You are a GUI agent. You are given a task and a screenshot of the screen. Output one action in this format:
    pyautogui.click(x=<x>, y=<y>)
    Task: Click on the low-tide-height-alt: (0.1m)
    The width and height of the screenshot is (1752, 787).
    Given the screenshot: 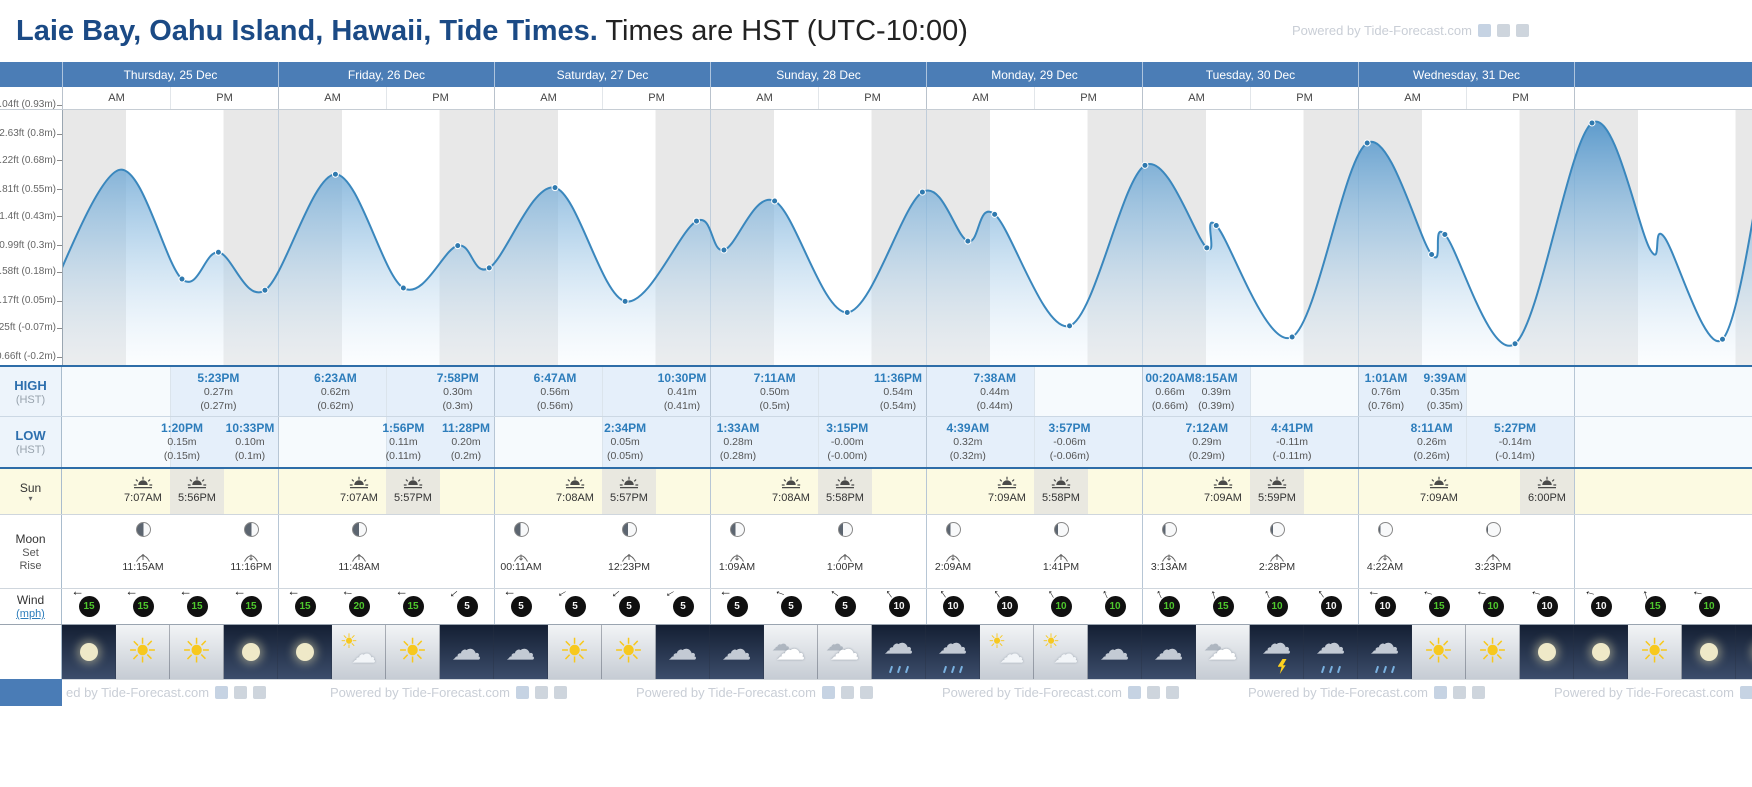 What is the action you would take?
    pyautogui.click(x=250, y=456)
    